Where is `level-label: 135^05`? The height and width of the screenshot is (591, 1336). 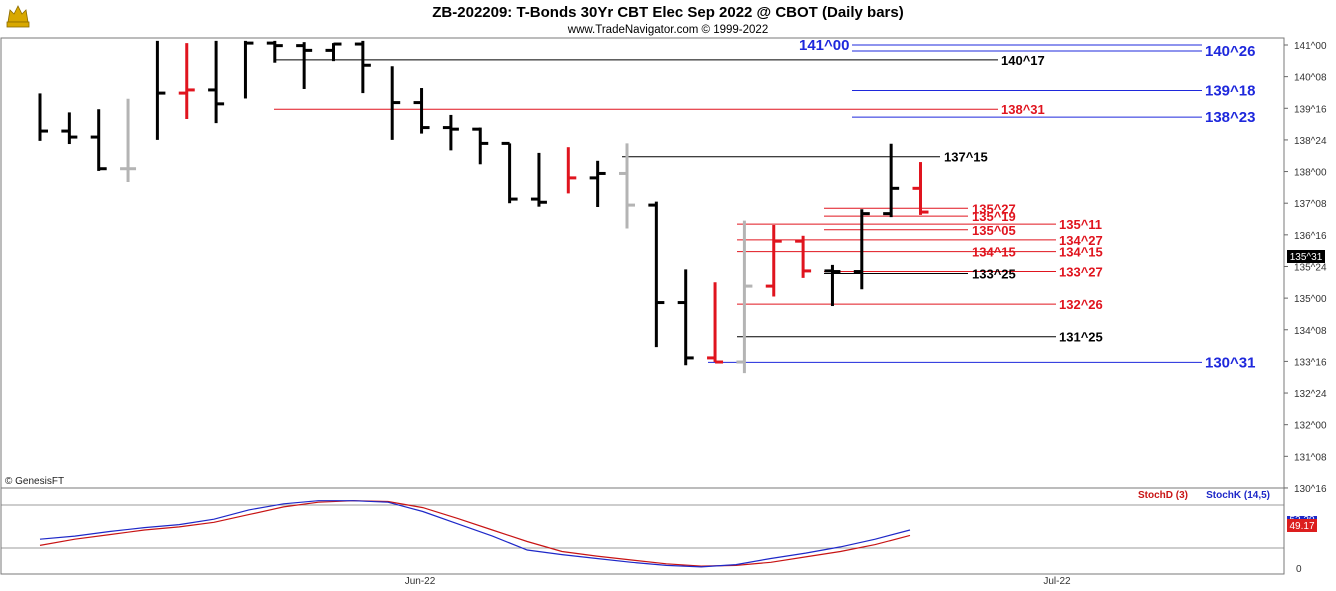
level-label: 135^05 is located at coordinates (994, 230).